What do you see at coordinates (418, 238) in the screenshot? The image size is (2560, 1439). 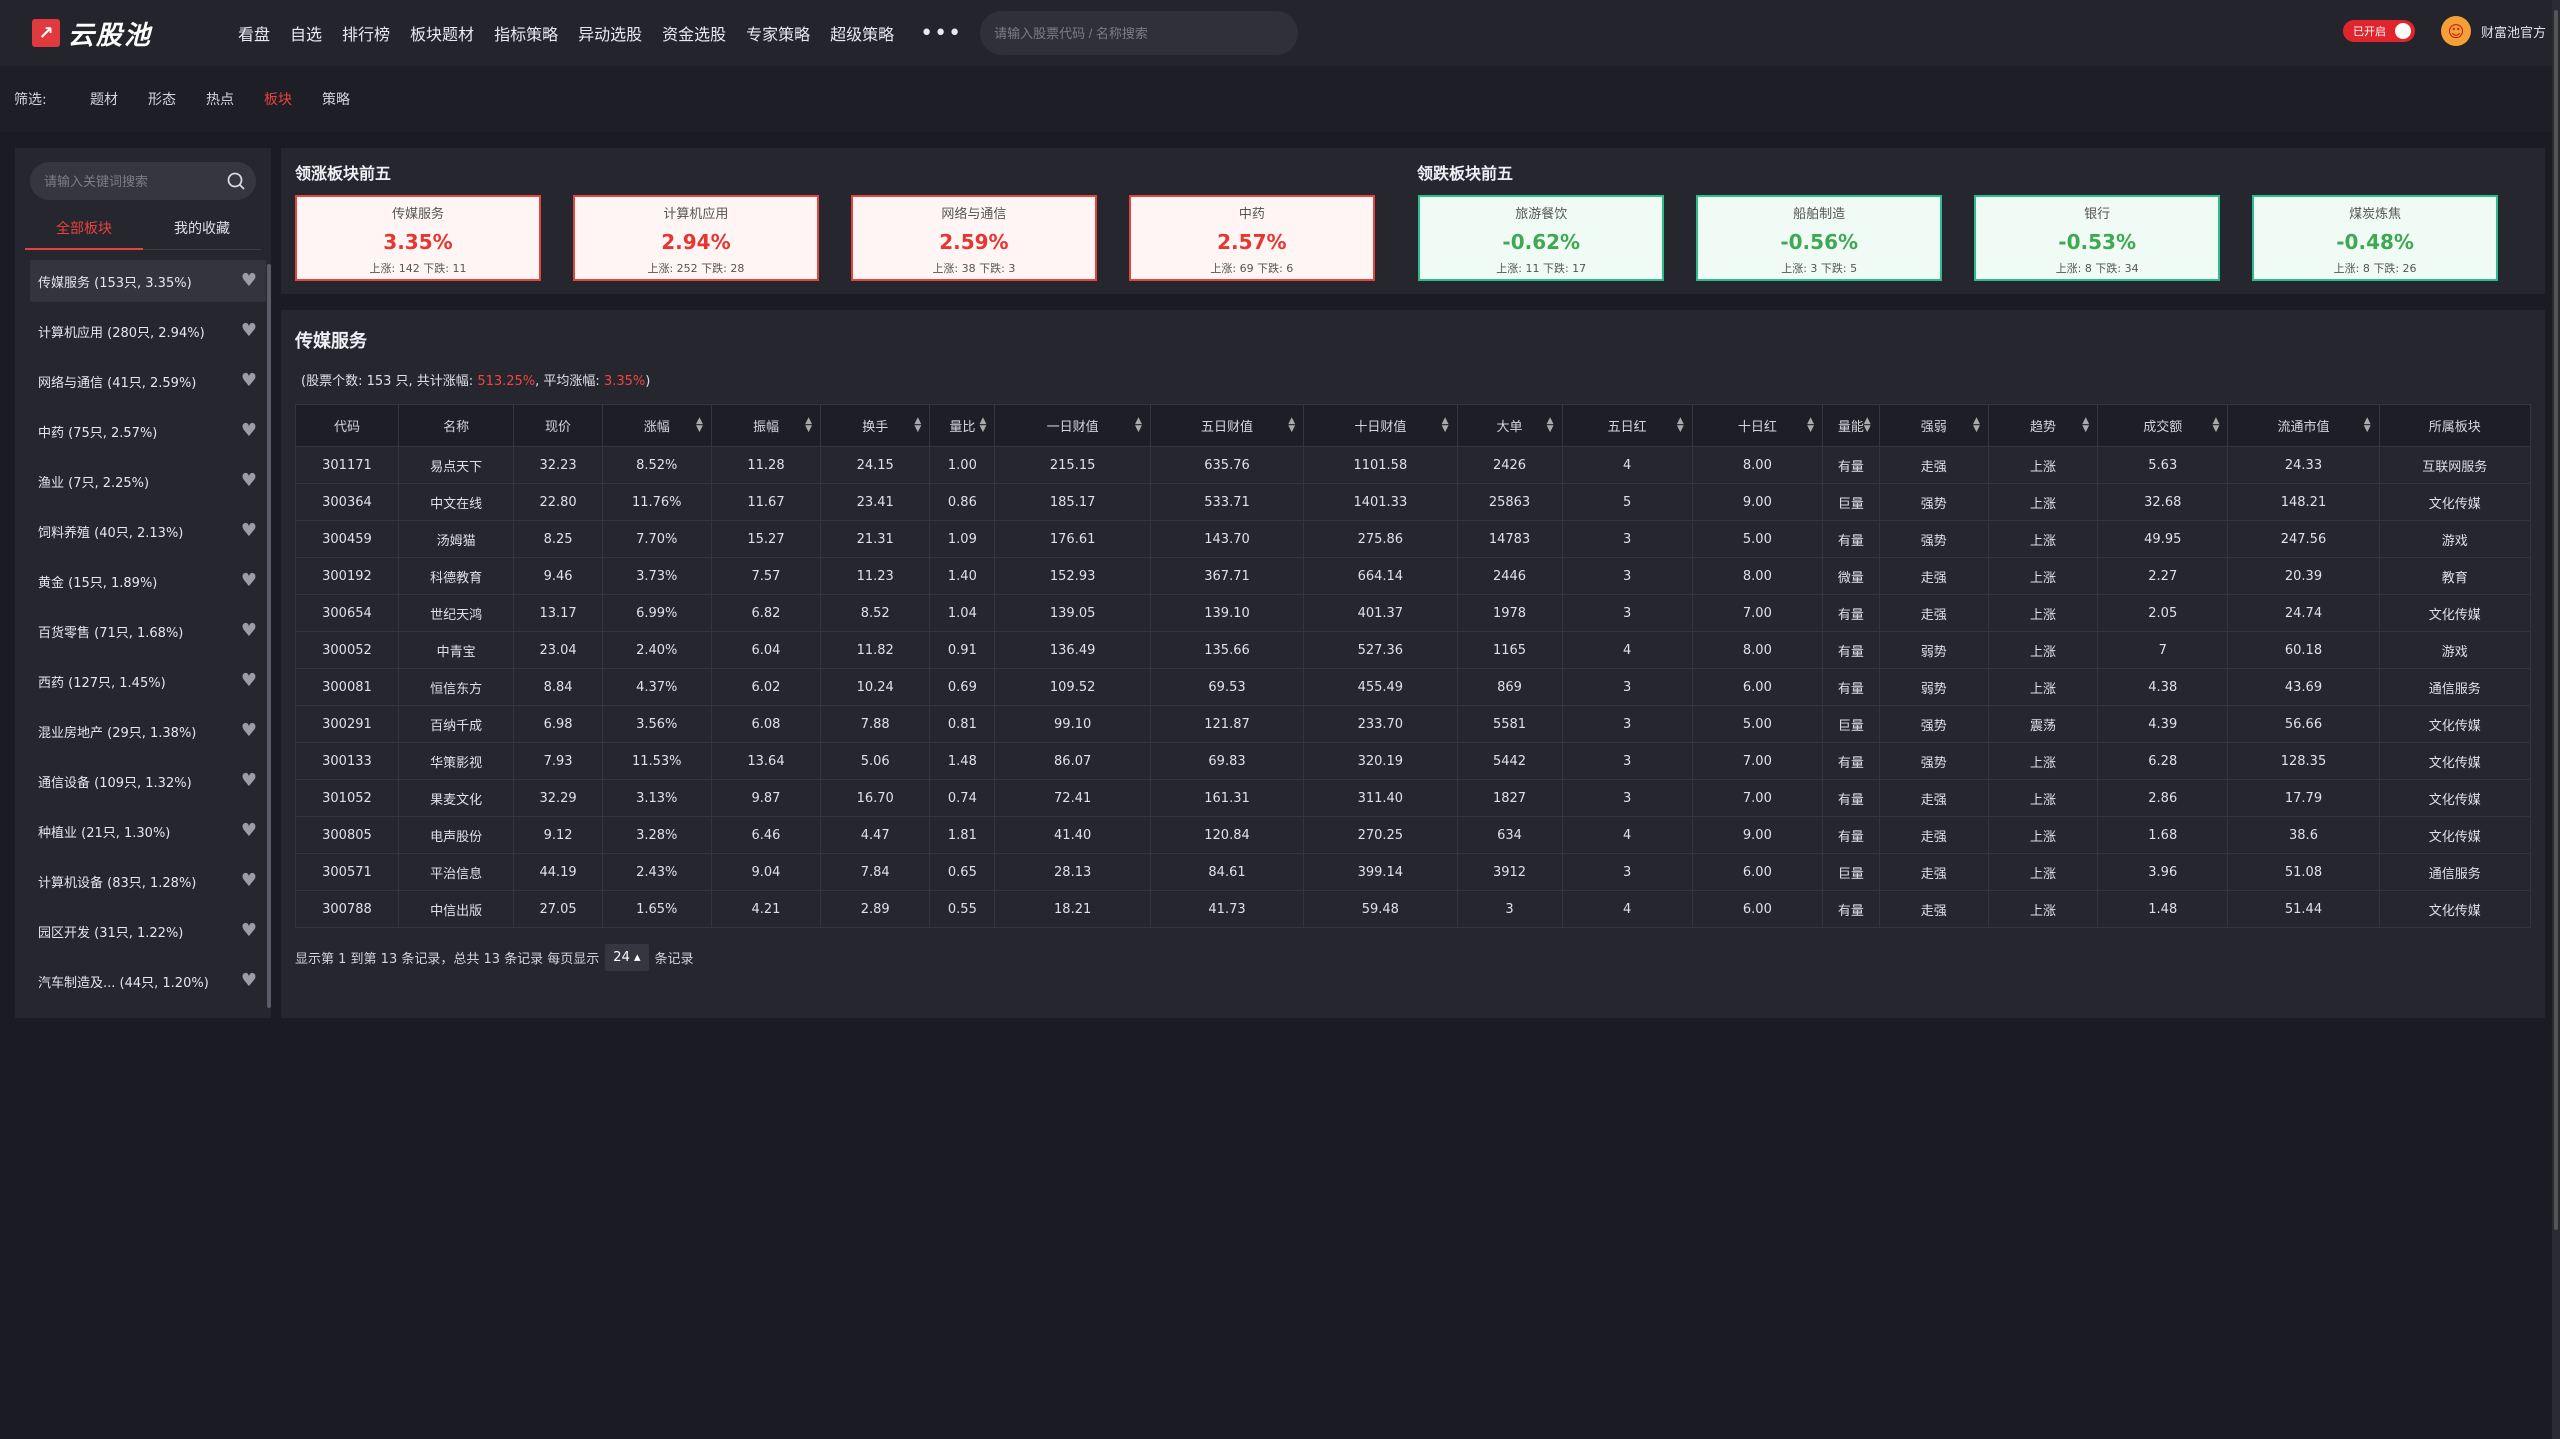 I see `top-gainer-card: 传媒服务 3.35% 上涨: 142 下跌: 11` at bounding box center [418, 238].